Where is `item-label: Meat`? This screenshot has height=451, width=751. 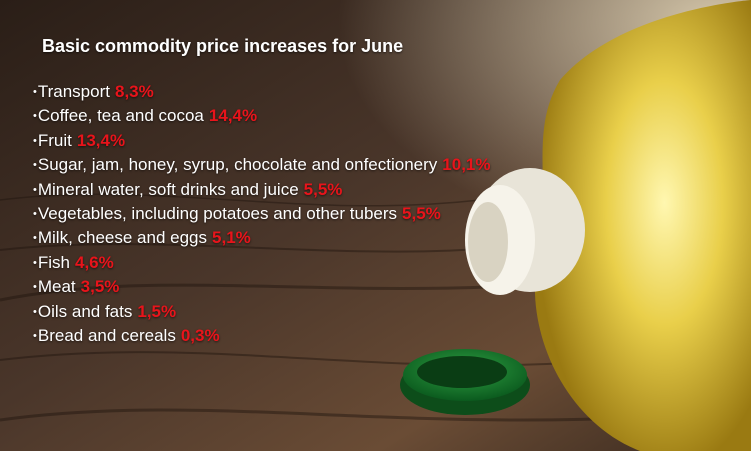
item-label: Meat is located at coordinates (56, 287).